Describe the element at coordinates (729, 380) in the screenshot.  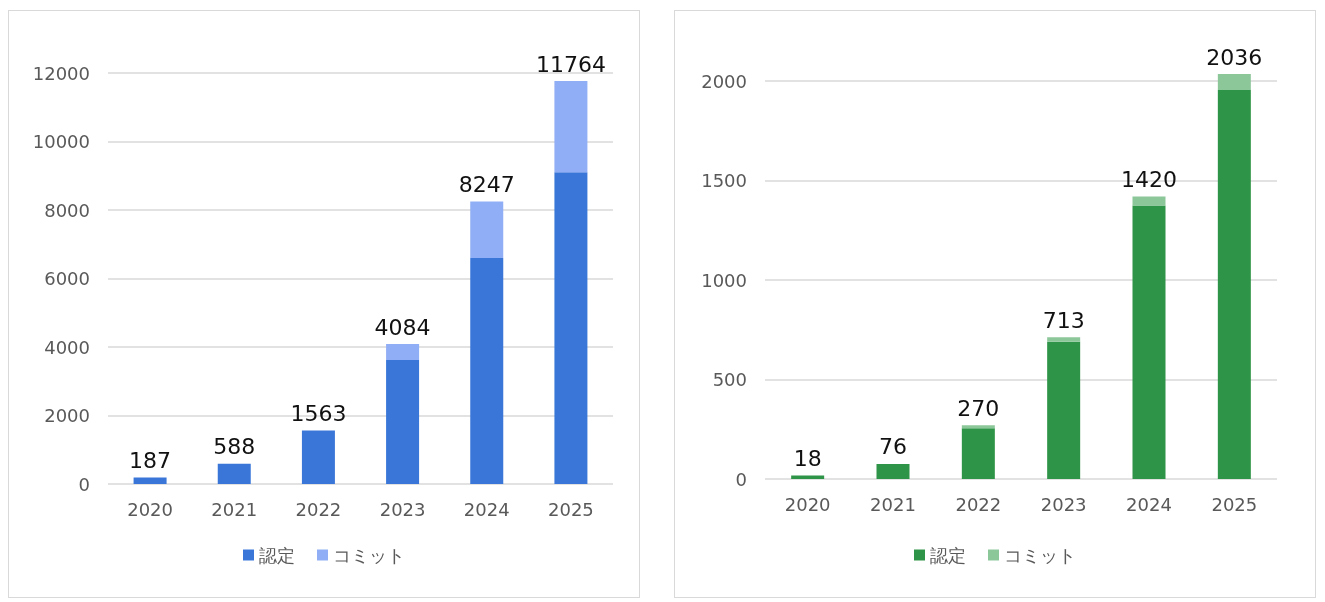
I see `y-tick-label: 500` at that location.